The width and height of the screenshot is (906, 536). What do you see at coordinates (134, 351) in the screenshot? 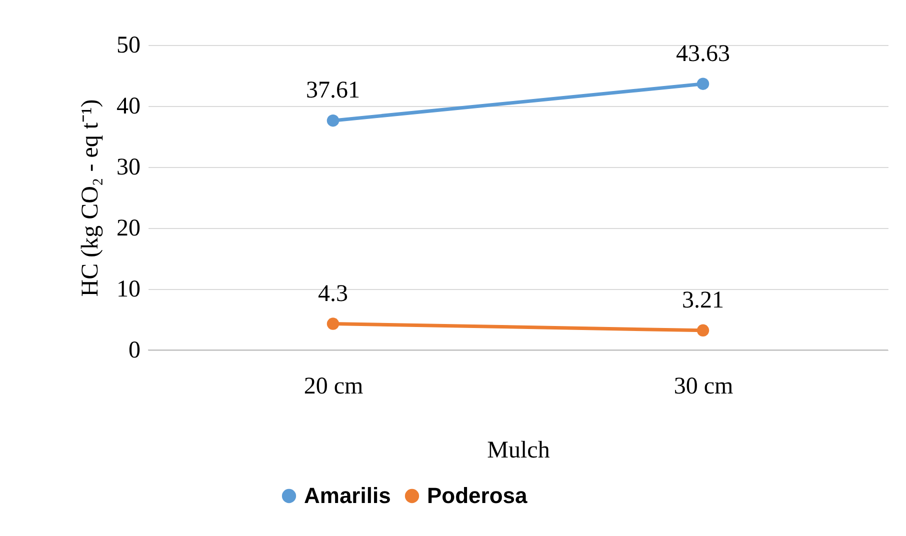
I see `y-tick-label: 0` at bounding box center [134, 351].